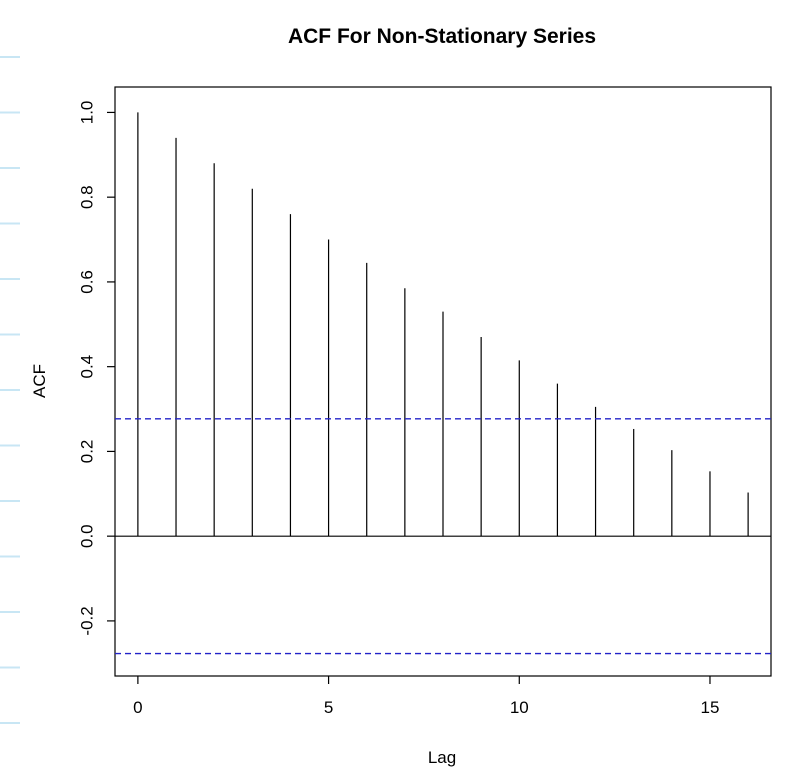 Image resolution: width=812 pixels, height=770 pixels. Describe the element at coordinates (86, 536) in the screenshot. I see `y-tick-label: 0.0` at that location.